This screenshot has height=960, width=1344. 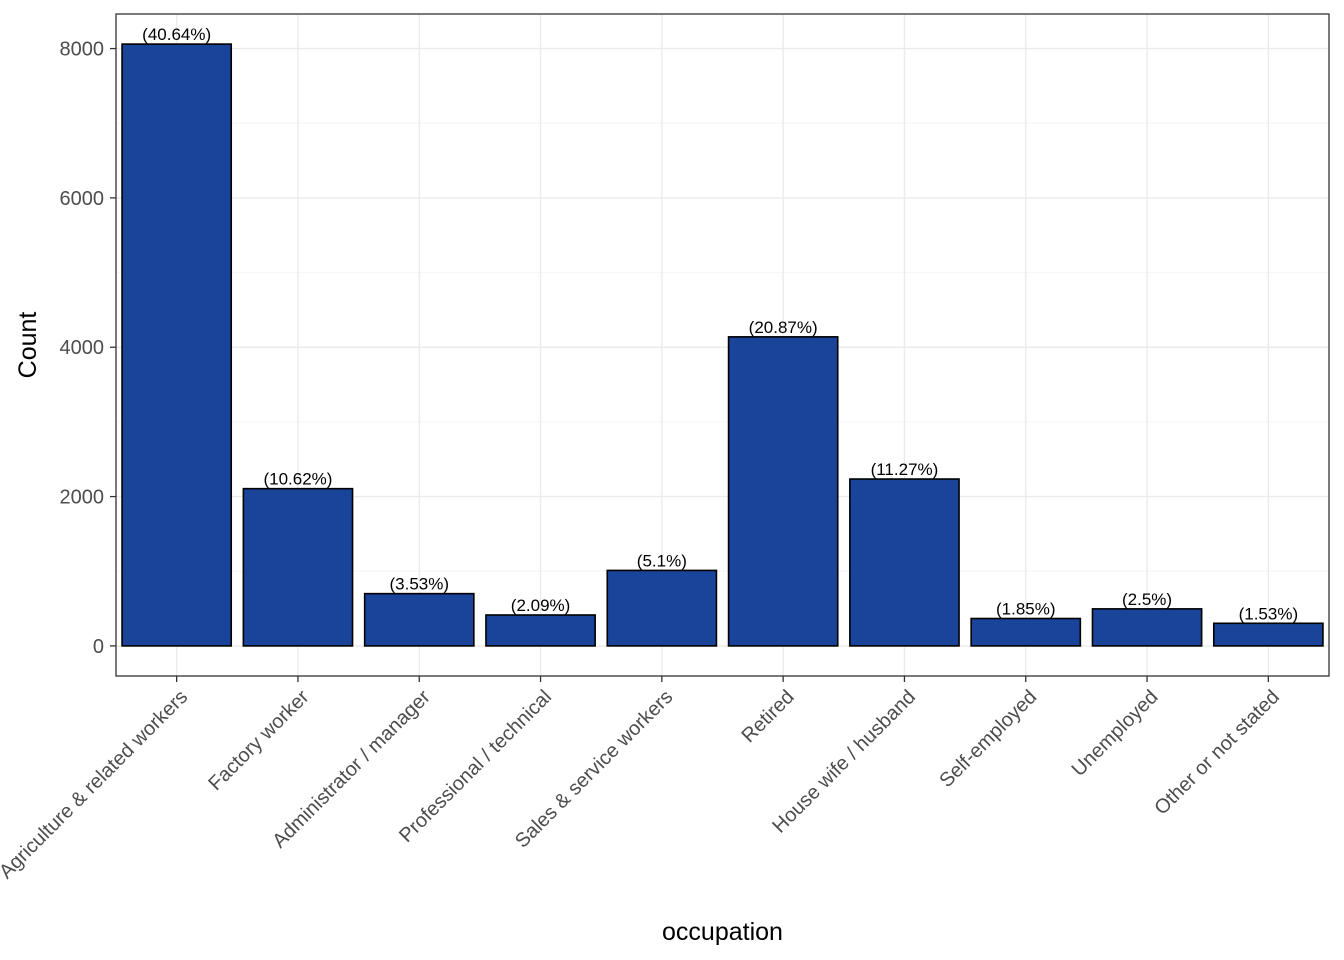 What do you see at coordinates (722, 932) in the screenshot?
I see `x-axis-title: occupation` at bounding box center [722, 932].